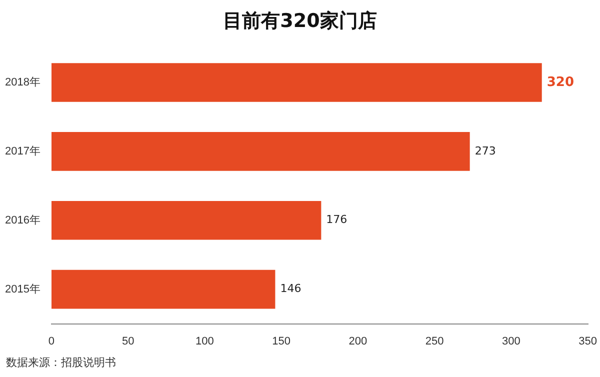 This screenshot has height=377, width=600. What do you see at coordinates (205, 341) in the screenshot?
I see `x-tick-label: 100` at bounding box center [205, 341].